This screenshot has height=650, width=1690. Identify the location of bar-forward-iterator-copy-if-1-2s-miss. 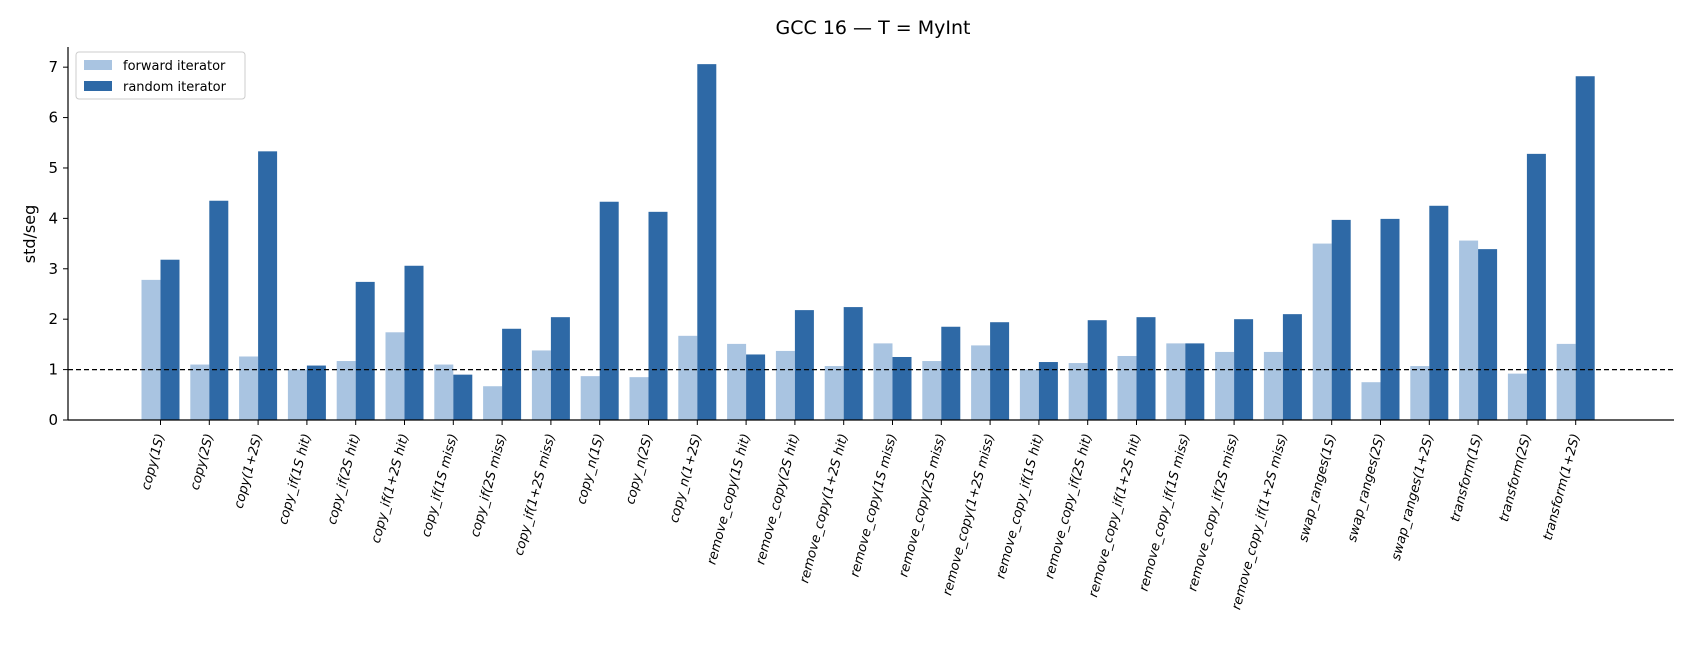
(541, 385).